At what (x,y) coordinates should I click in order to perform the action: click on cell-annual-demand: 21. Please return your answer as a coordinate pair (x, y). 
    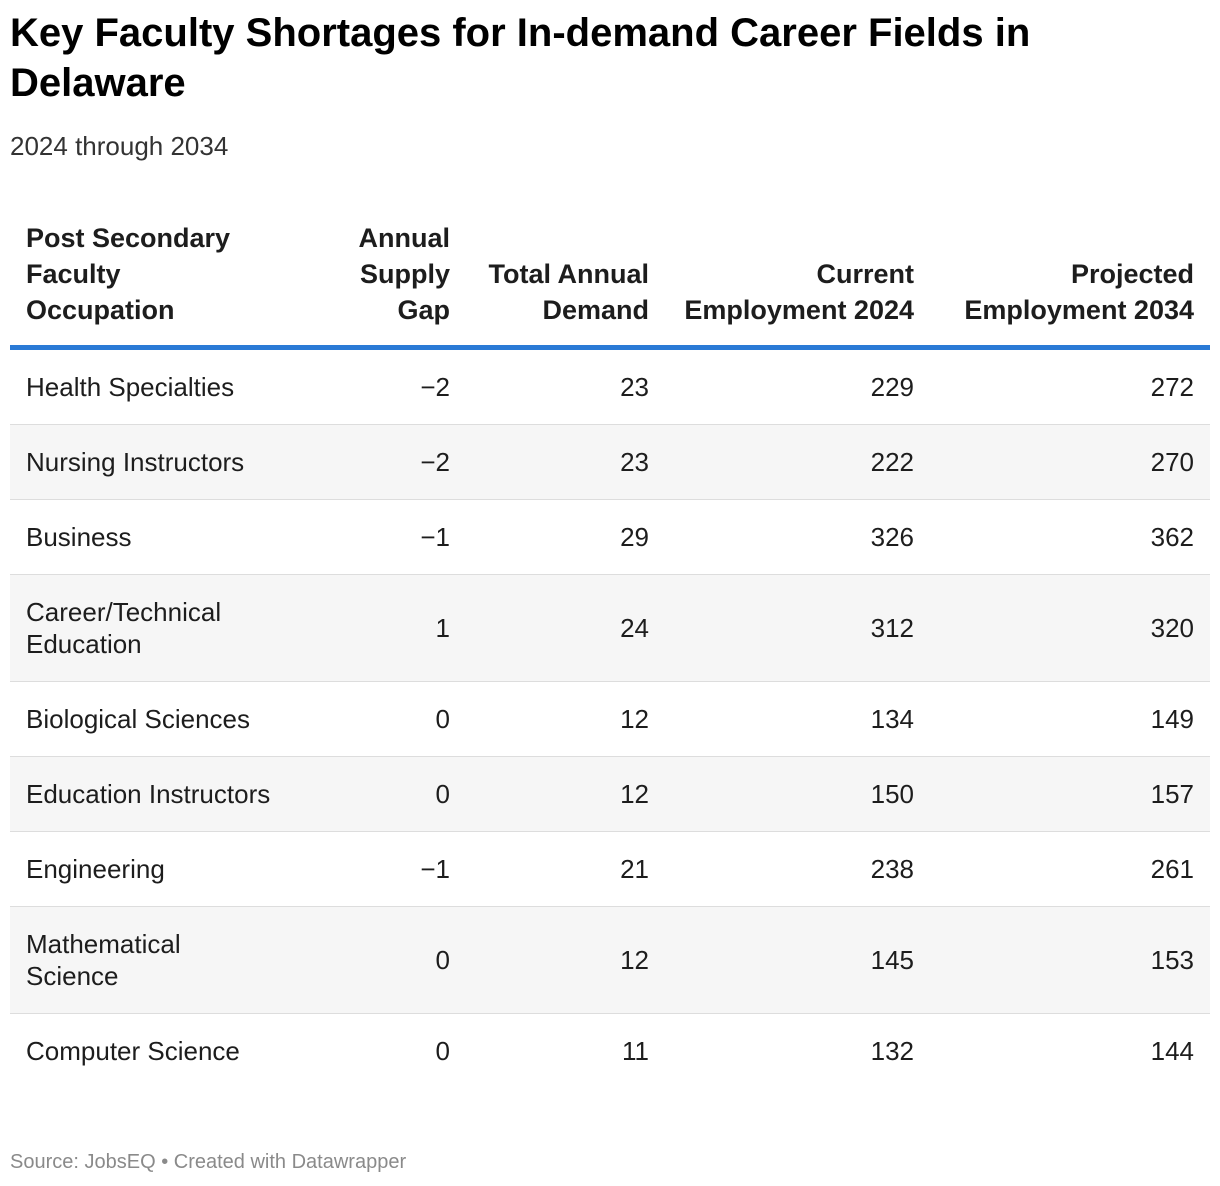
    Looking at the image, I should click on (565, 869).